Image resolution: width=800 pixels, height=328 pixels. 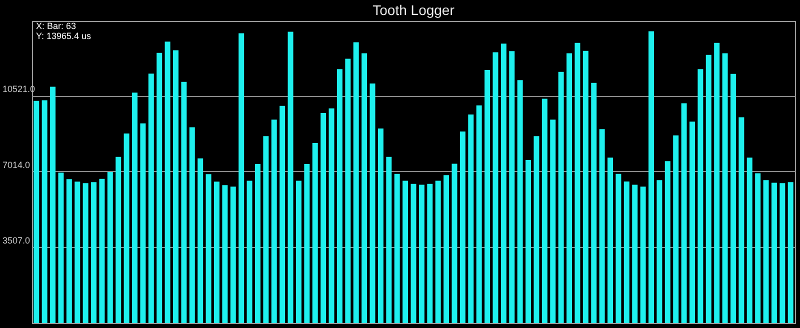 What do you see at coordinates (56, 26) in the screenshot?
I see `annotation: X: Bar: 63` at bounding box center [56, 26].